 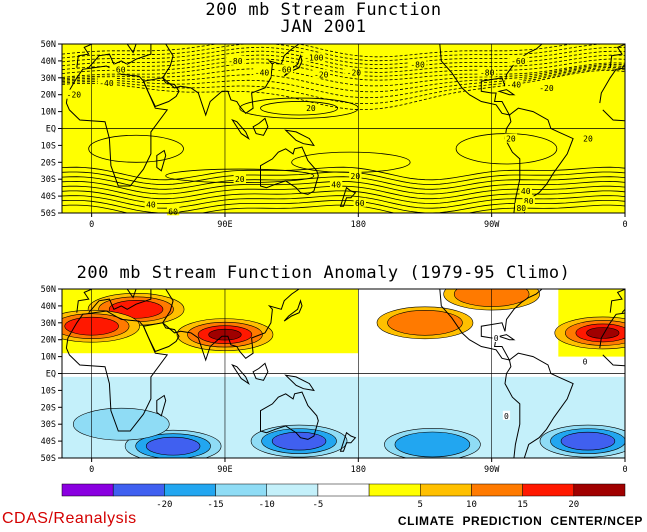 I want to click on top-chart-title: 200 mb Stream Function, so click(x=323, y=10).